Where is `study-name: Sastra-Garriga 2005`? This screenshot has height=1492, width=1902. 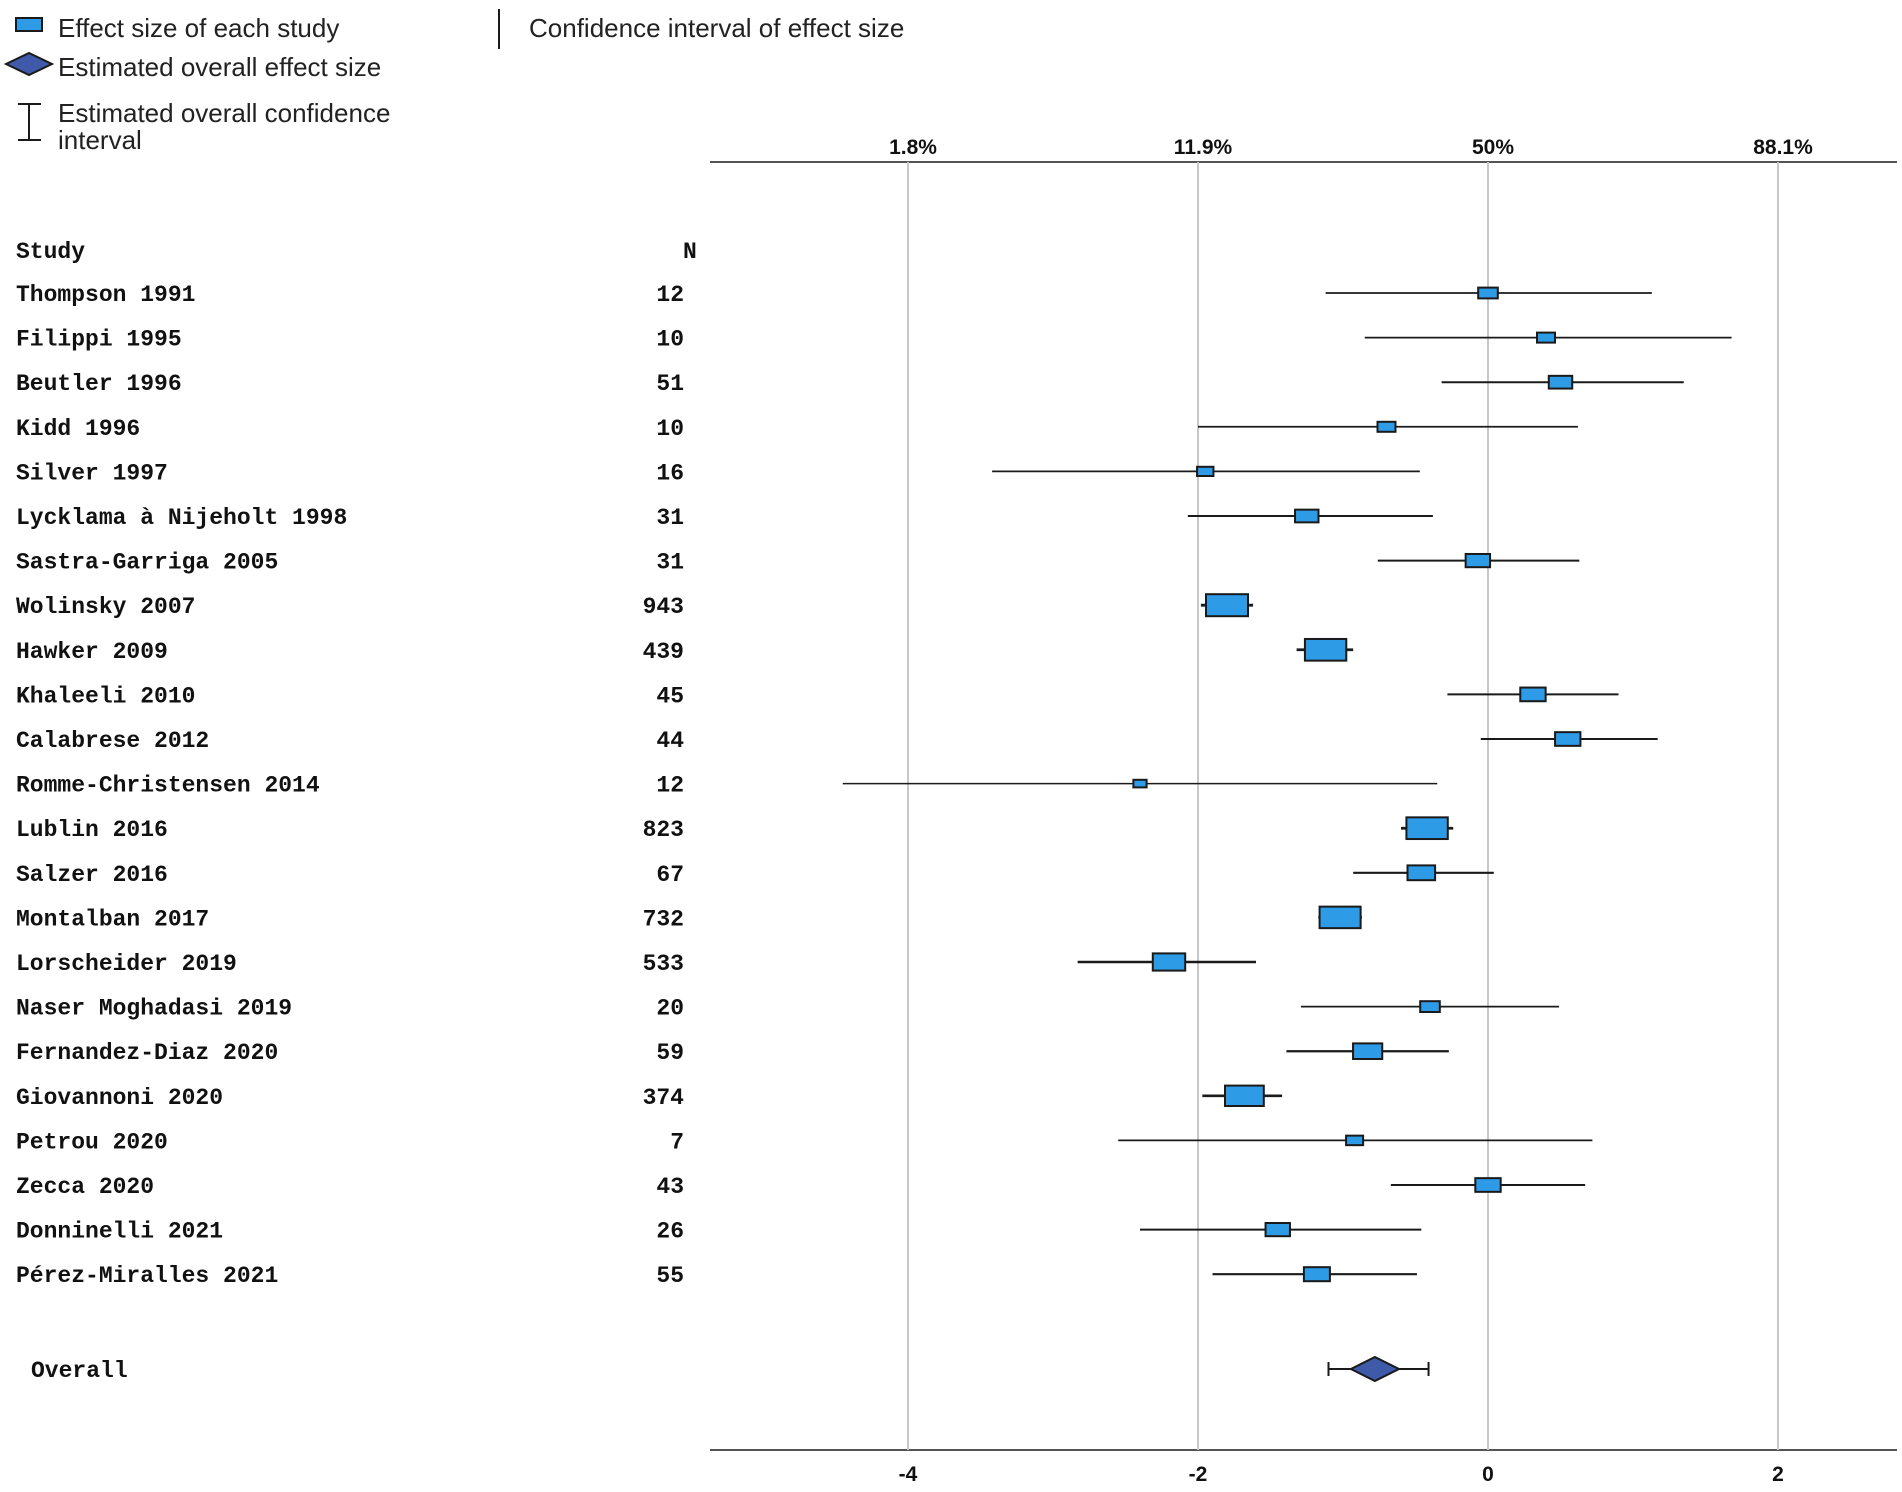
study-name: Sastra-Garriga 2005 is located at coordinates (147, 563).